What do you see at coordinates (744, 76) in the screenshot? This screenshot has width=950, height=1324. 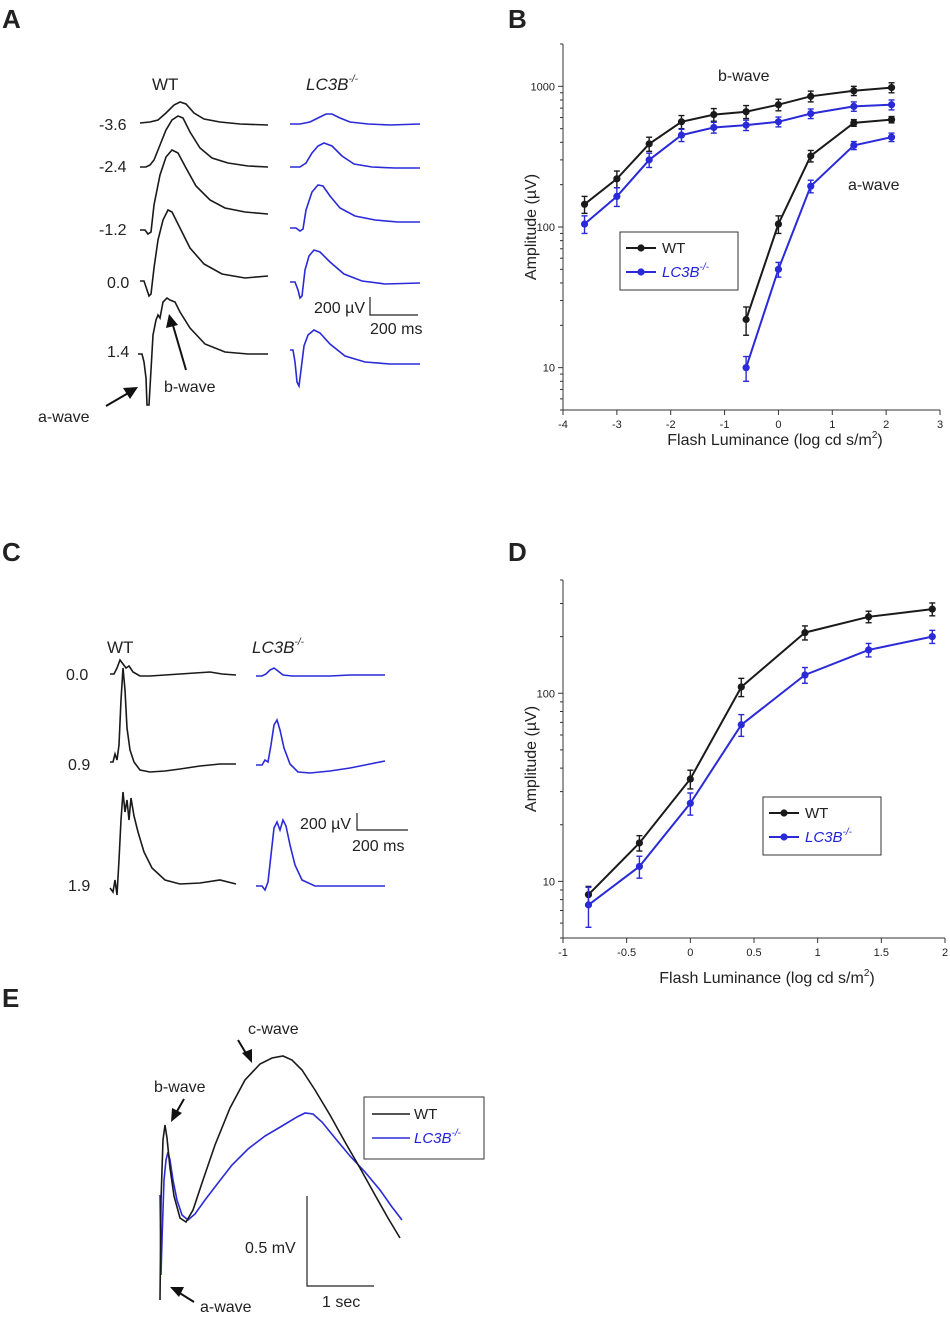 I see `chart-b-b-wave-label: b-wave` at bounding box center [744, 76].